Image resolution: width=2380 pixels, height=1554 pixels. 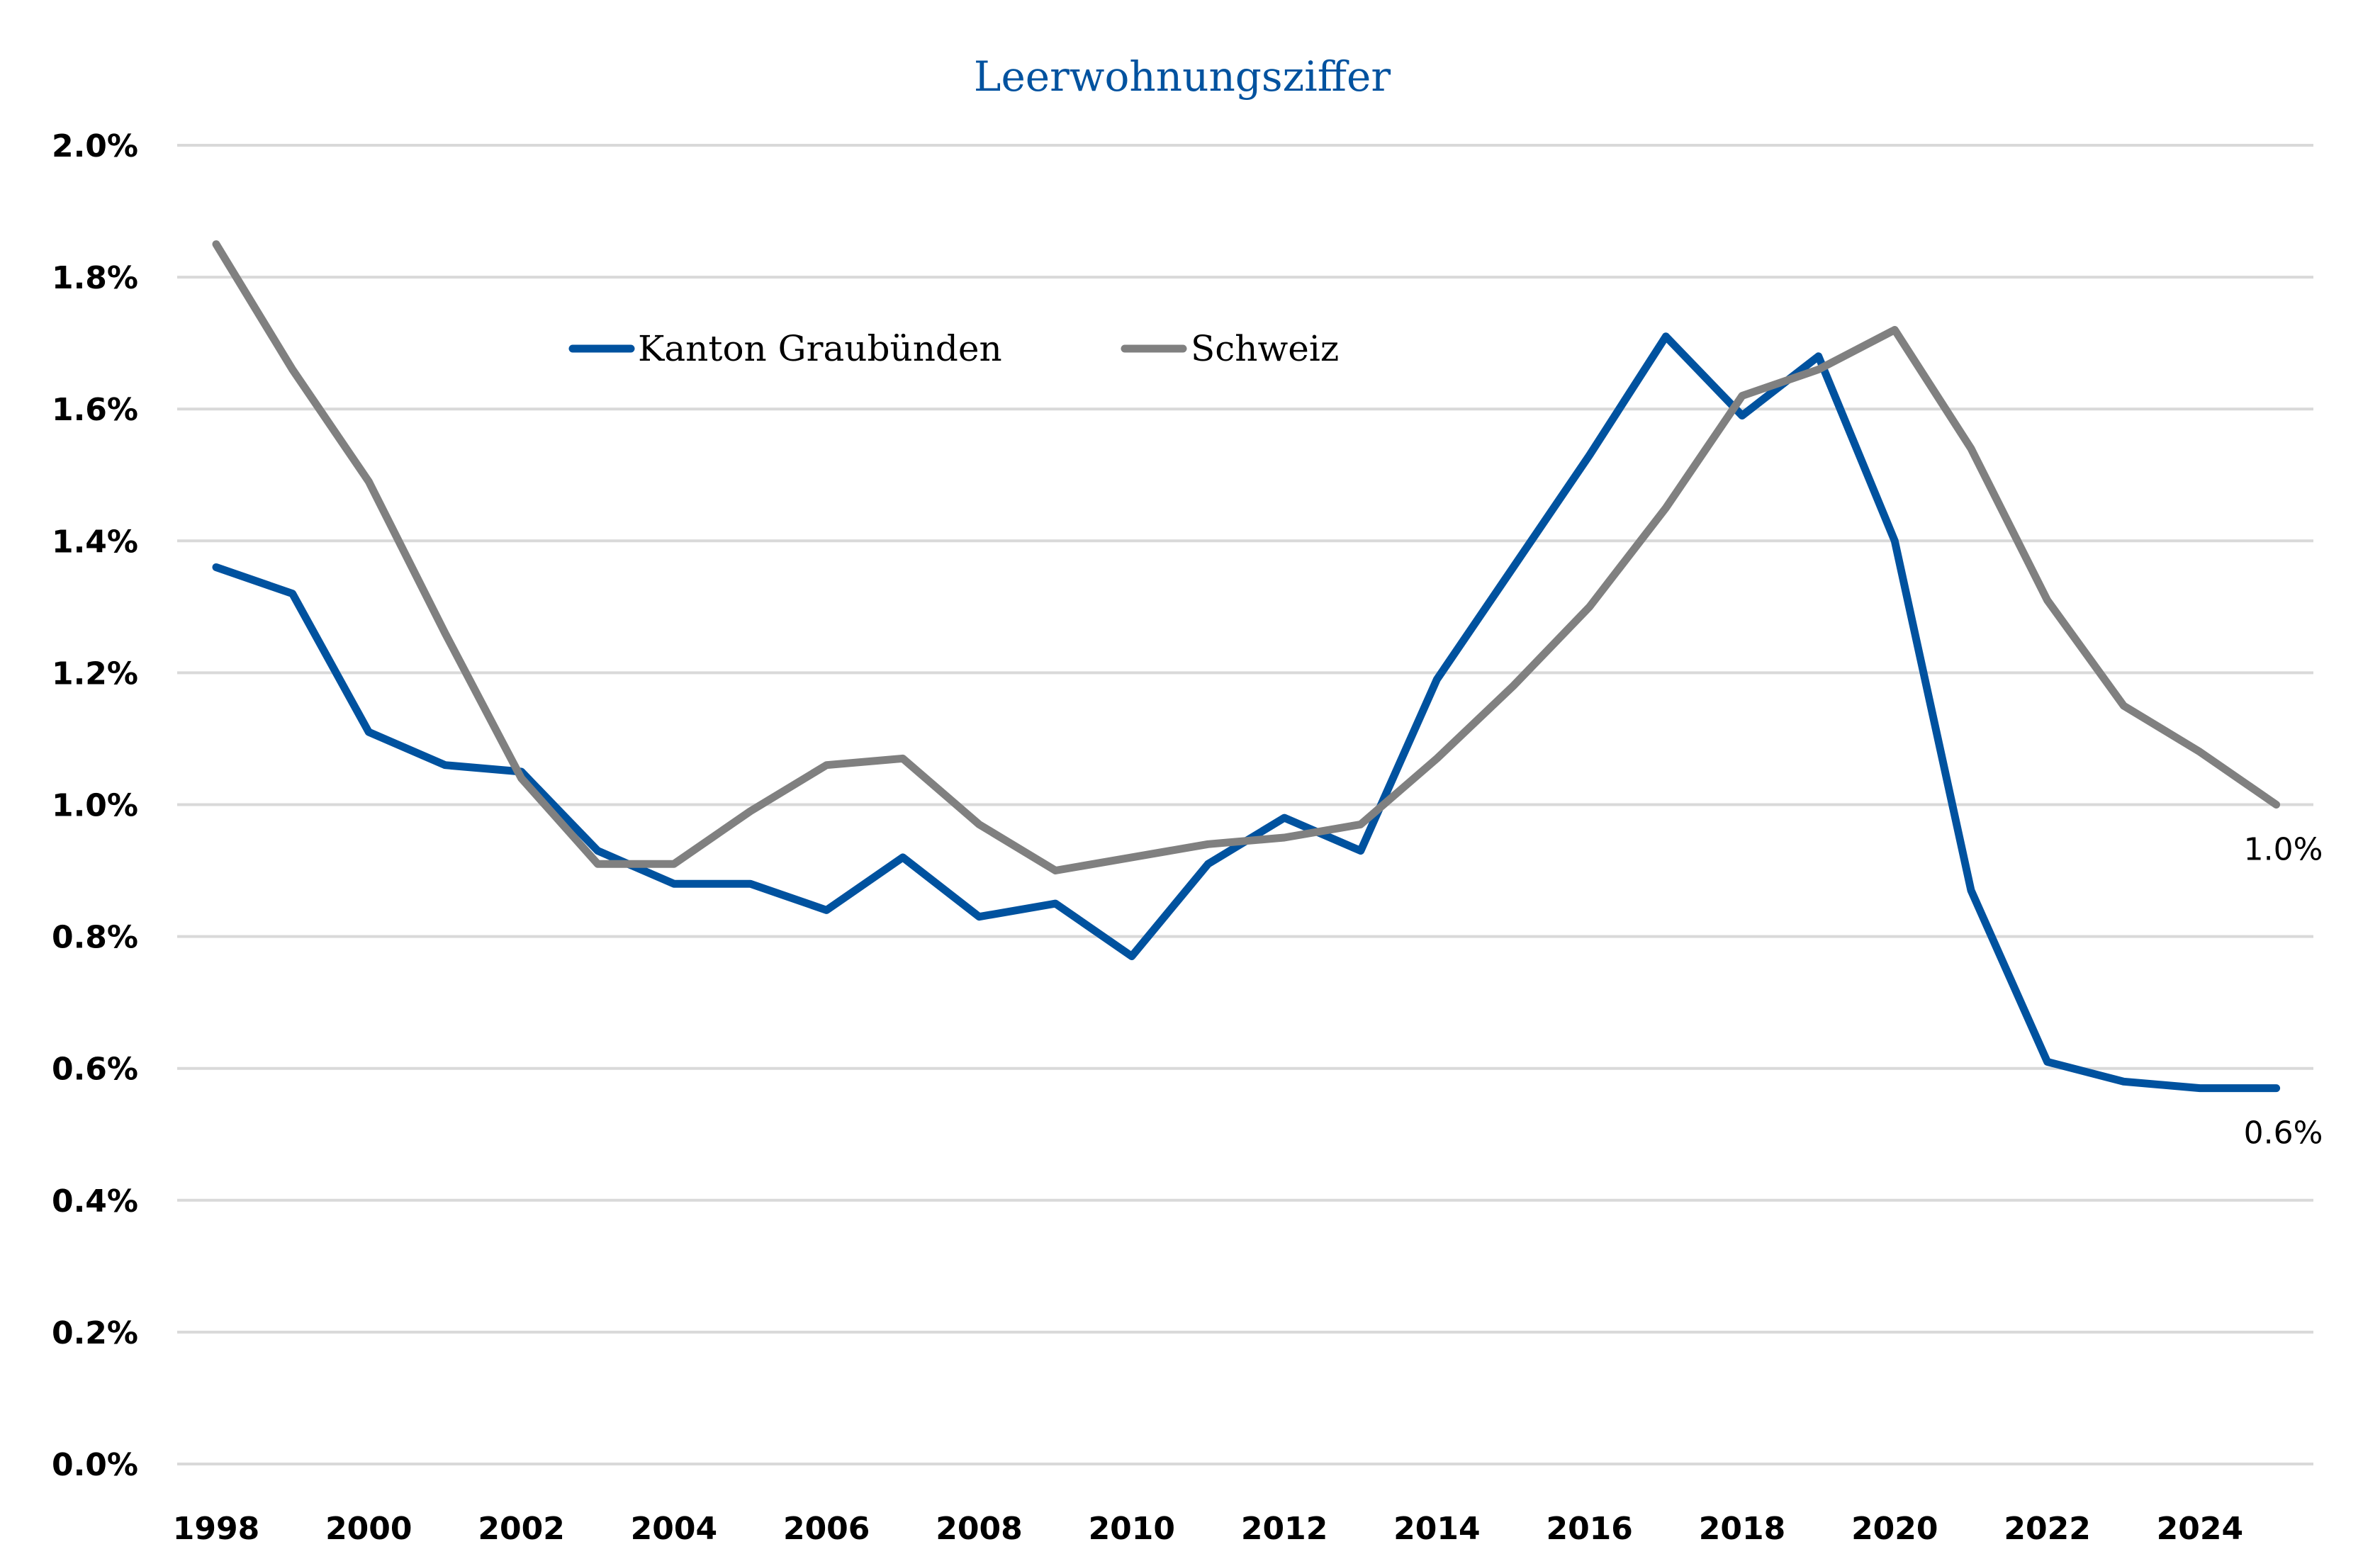 I want to click on x-tick-label: 2014, so click(x=1436, y=1529).